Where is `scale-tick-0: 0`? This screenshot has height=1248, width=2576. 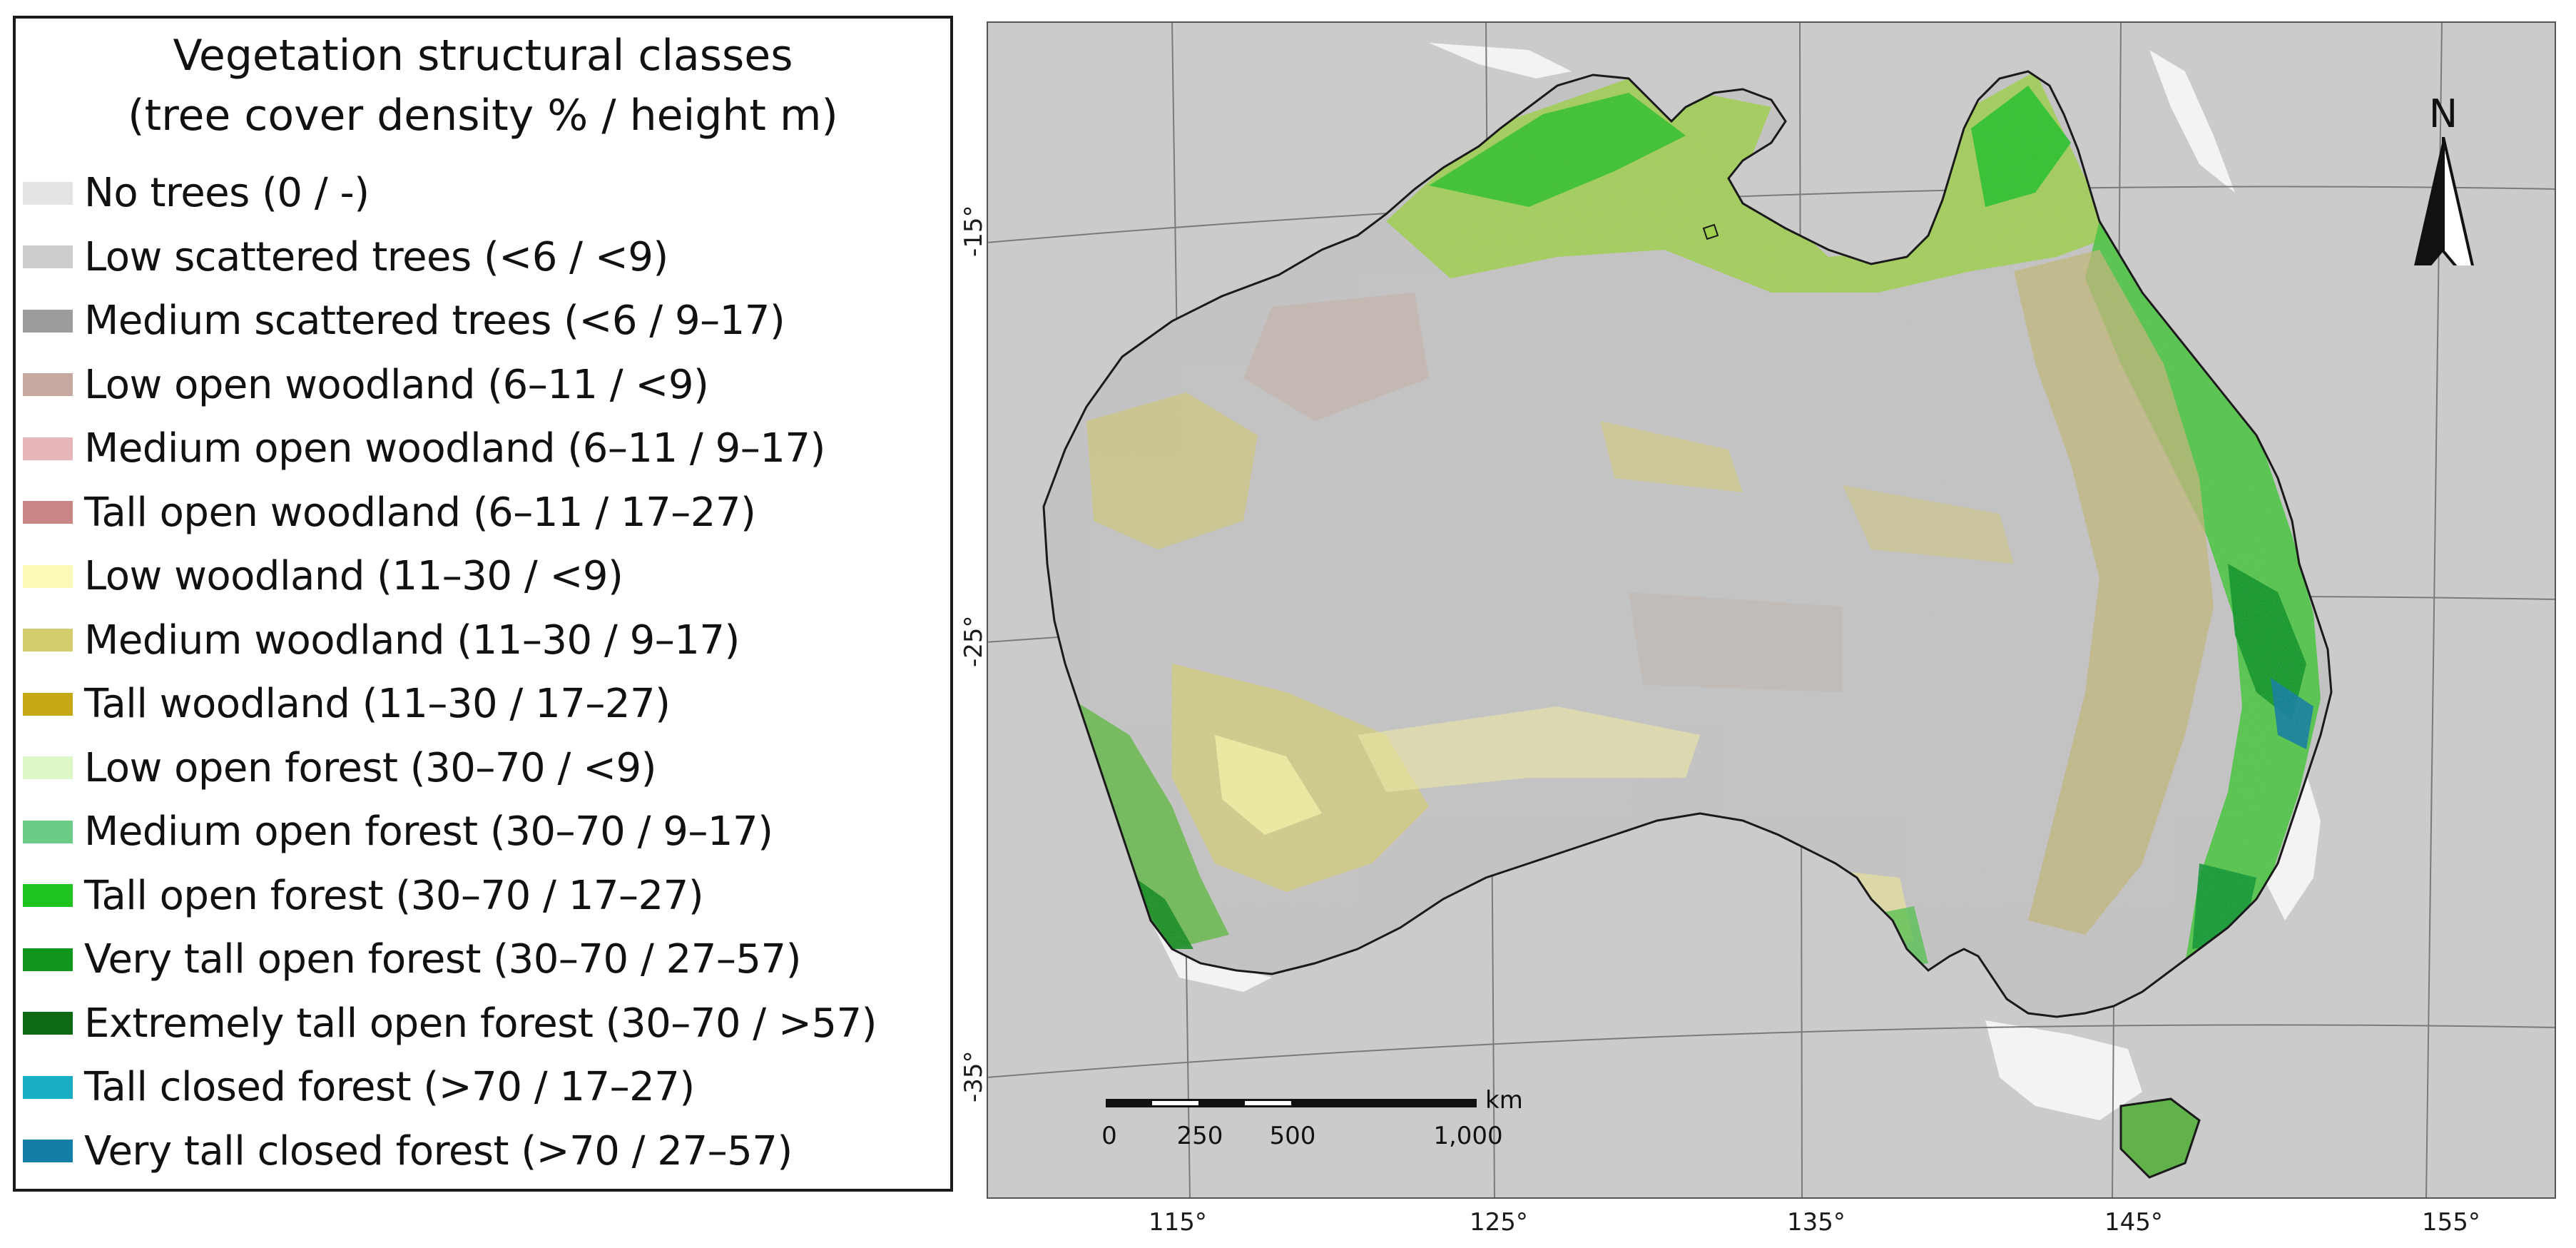 scale-tick-0: 0 is located at coordinates (1109, 1136).